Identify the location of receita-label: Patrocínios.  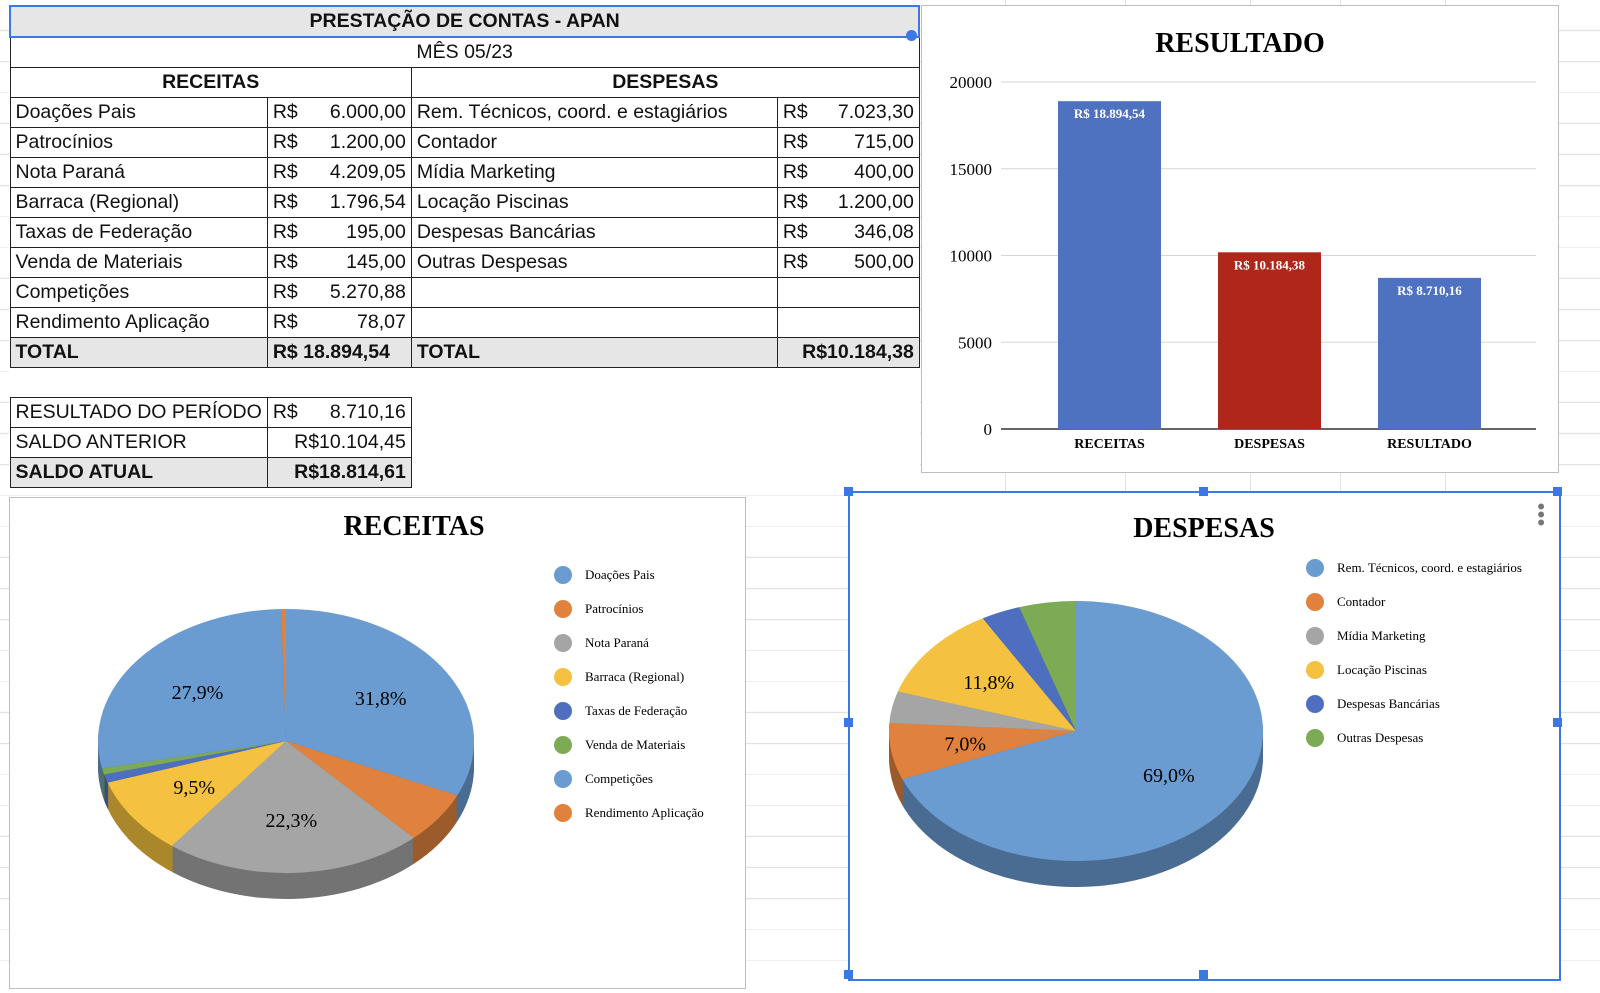
(138, 142).